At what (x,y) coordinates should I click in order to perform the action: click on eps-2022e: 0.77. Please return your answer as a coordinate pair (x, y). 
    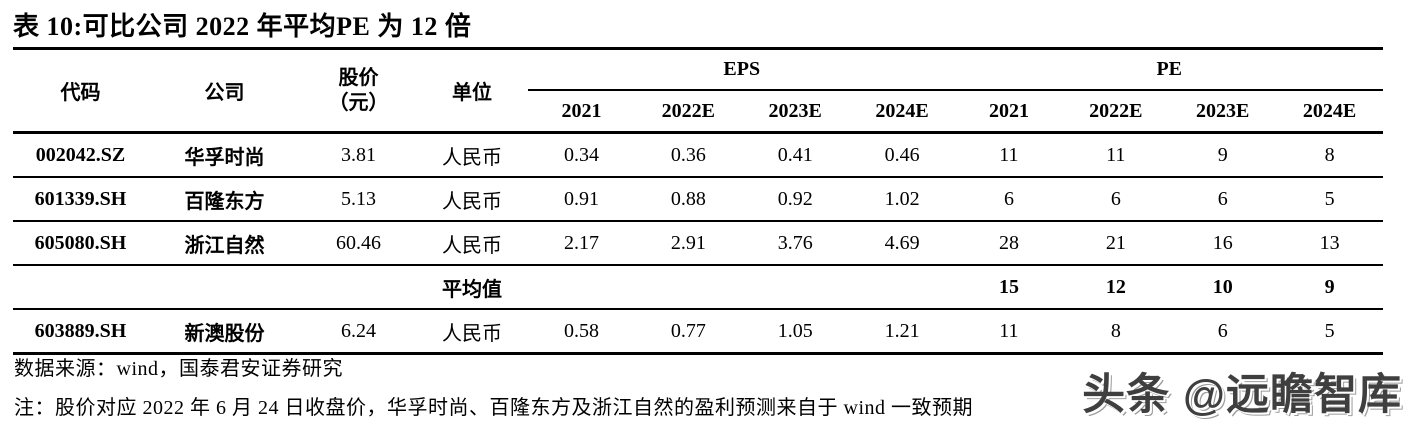
    Looking at the image, I should click on (688, 332).